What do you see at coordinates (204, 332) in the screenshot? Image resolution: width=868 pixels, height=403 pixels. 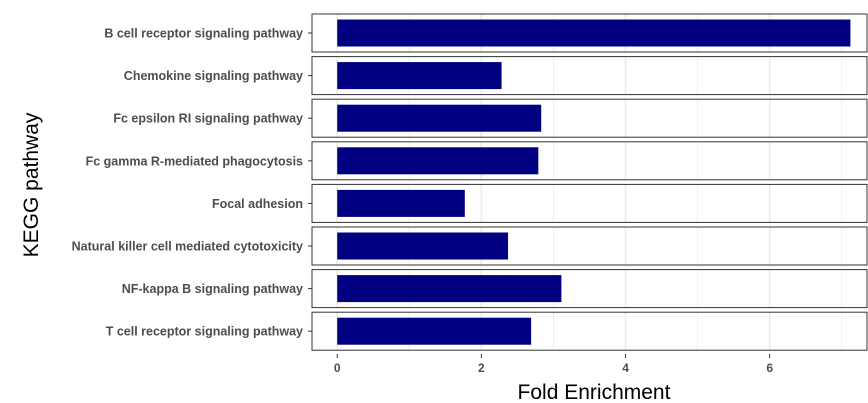 I see `category-label-8: T cell receptor signaling pathway` at bounding box center [204, 332].